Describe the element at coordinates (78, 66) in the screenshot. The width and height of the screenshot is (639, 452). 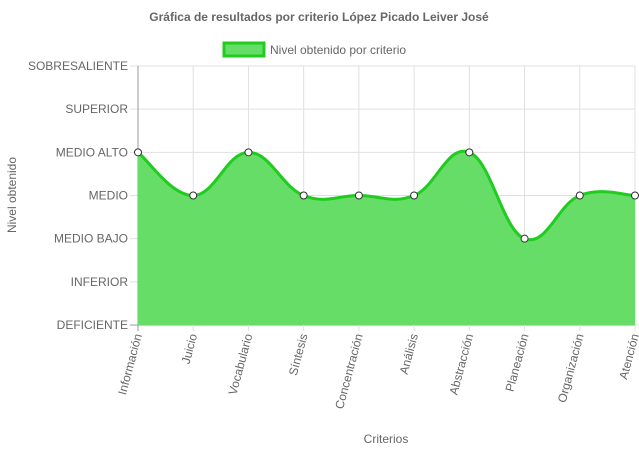
I see `y-tick-label: SOBRESALIENTE` at that location.